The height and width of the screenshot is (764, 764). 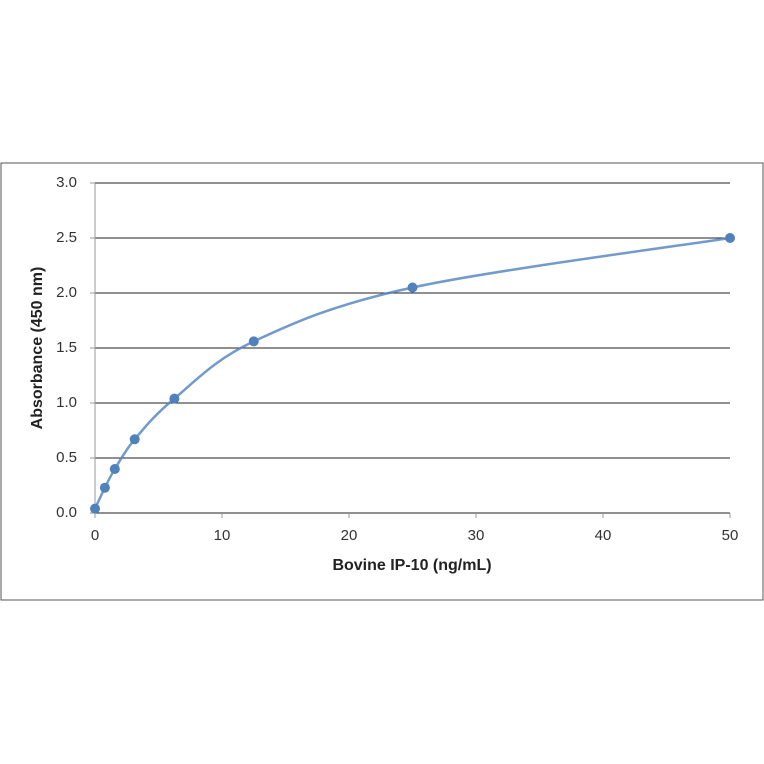 What do you see at coordinates (66, 292) in the screenshot?
I see `y-tick-label: 2.0` at bounding box center [66, 292].